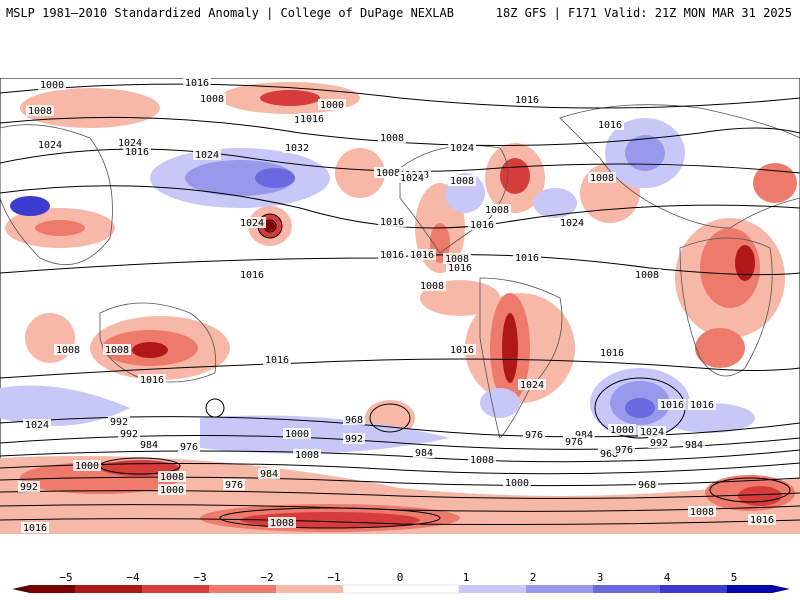 The image size is (800, 600). I want to click on colorbar-tick: 2, so click(533, 577).